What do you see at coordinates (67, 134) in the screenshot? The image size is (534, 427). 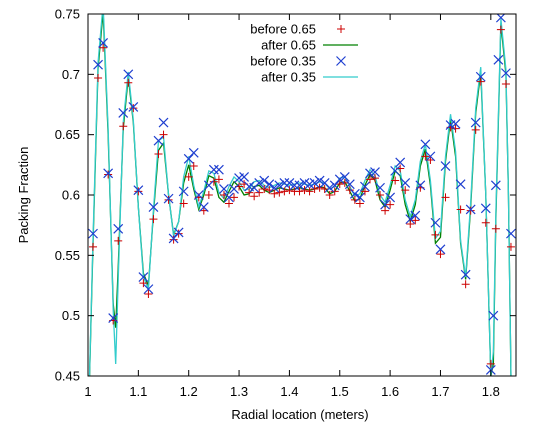 I see `y-tick-label: 0.65` at bounding box center [67, 134].